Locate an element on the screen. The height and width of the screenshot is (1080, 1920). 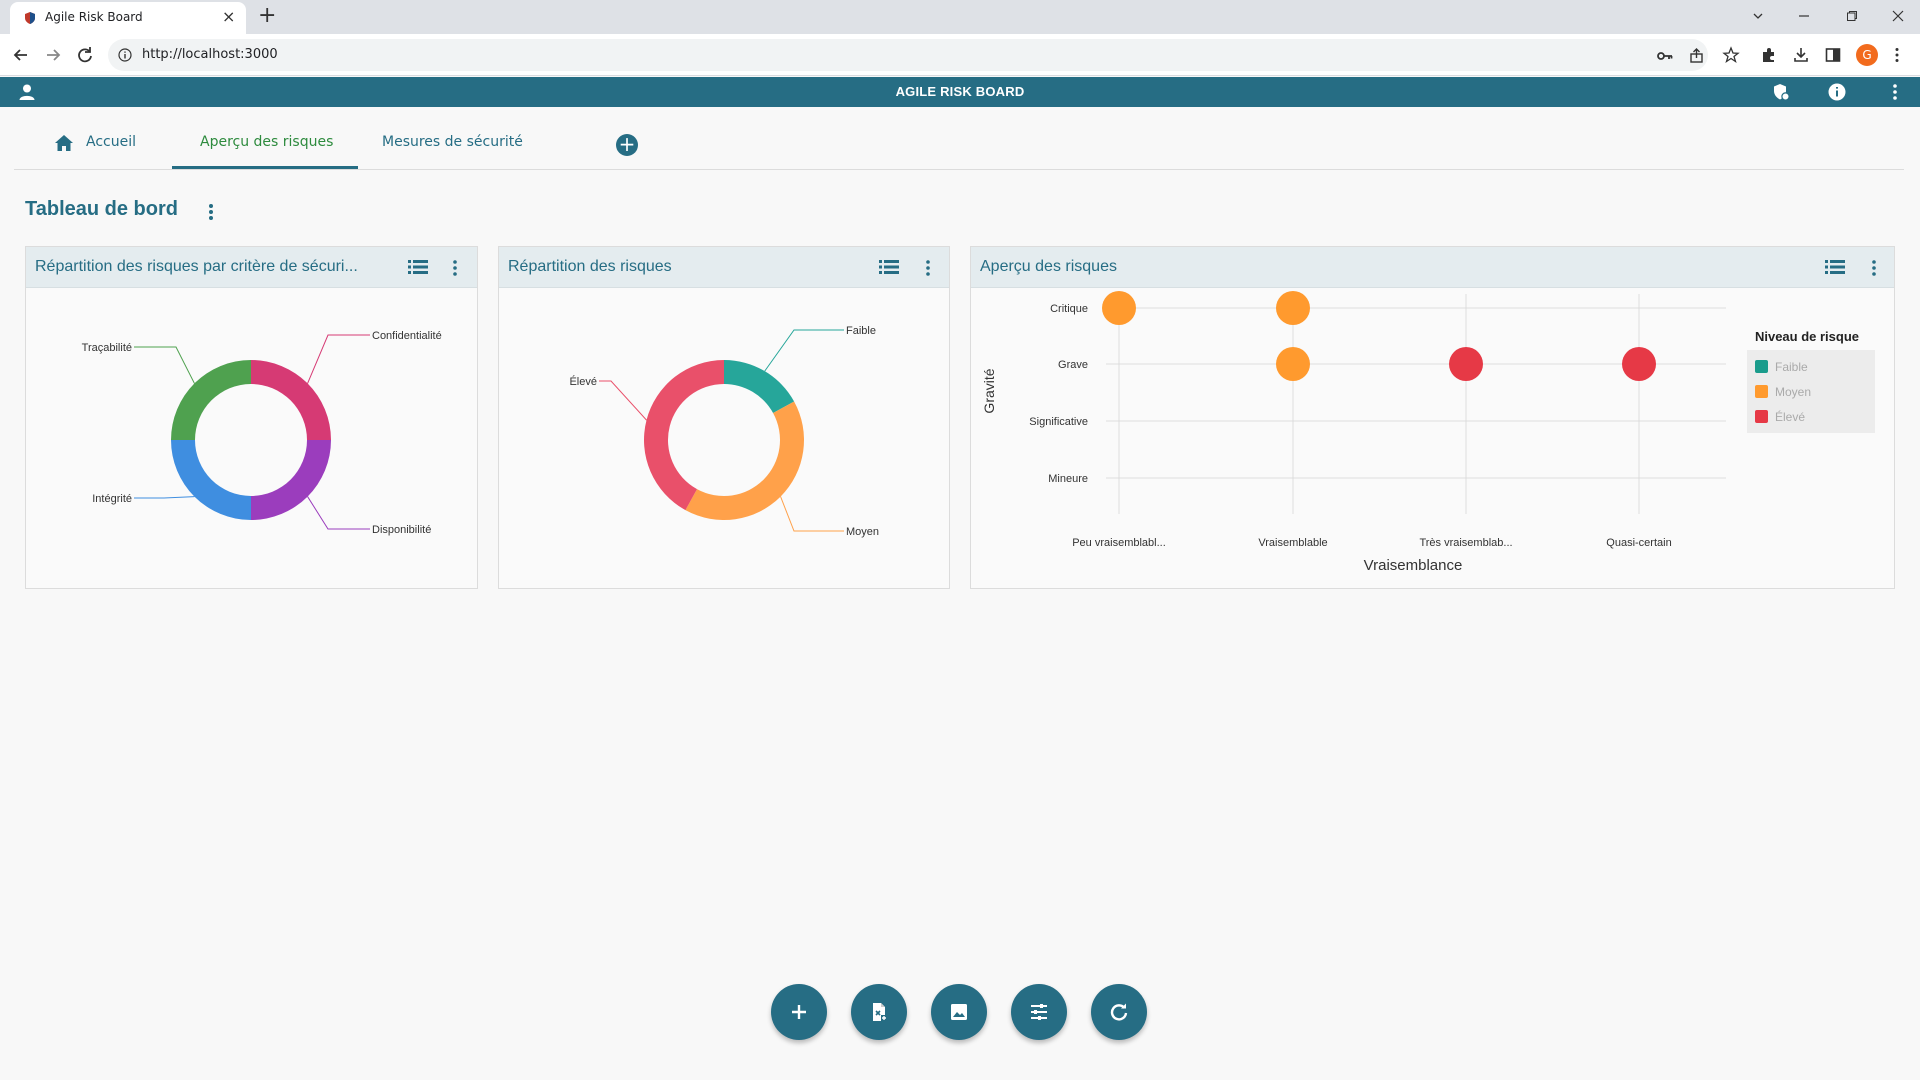
restore-icon is located at coordinates (1852, 16).